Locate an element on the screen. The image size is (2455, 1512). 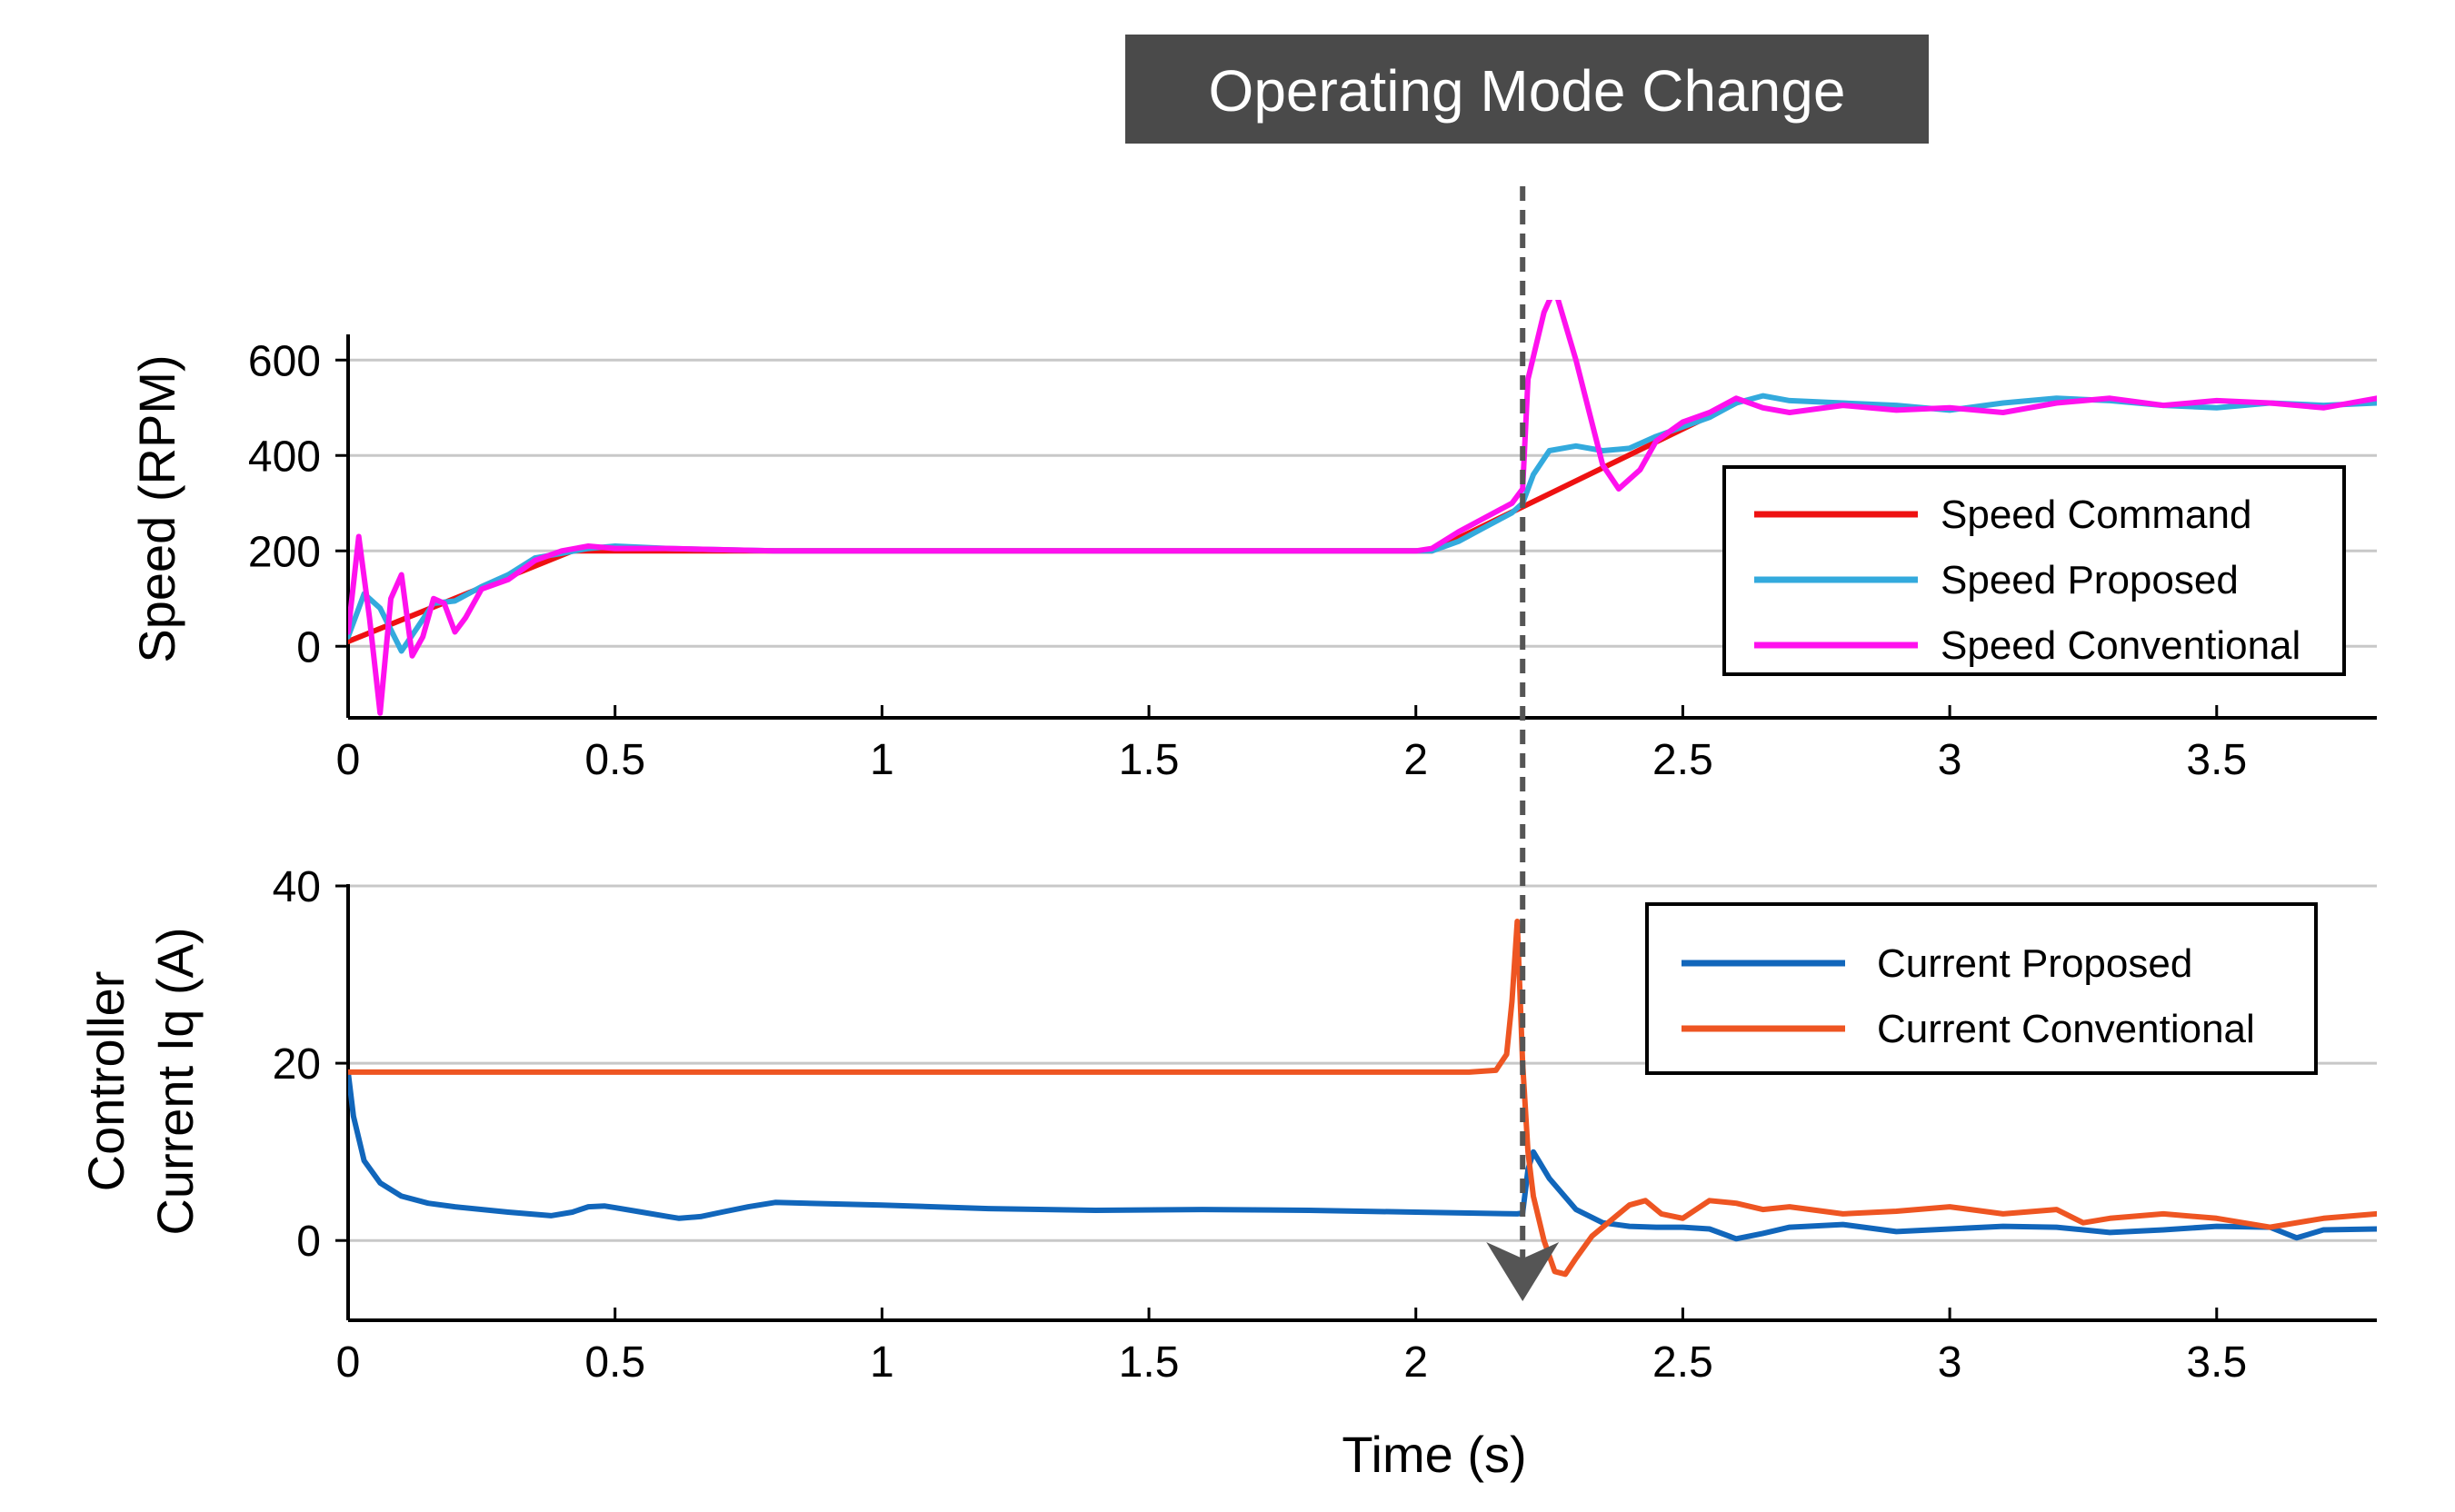
speed-y-tick-label: 400 is located at coordinates (284, 457).